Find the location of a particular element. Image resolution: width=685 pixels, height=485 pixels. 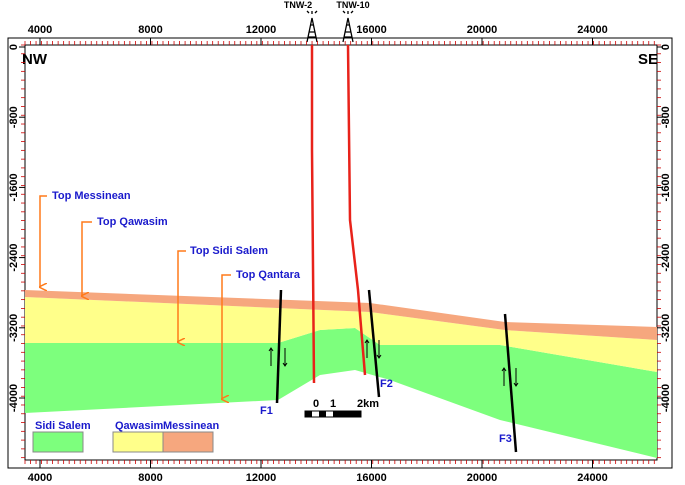

corner-label: NW is located at coordinates (35, 59).